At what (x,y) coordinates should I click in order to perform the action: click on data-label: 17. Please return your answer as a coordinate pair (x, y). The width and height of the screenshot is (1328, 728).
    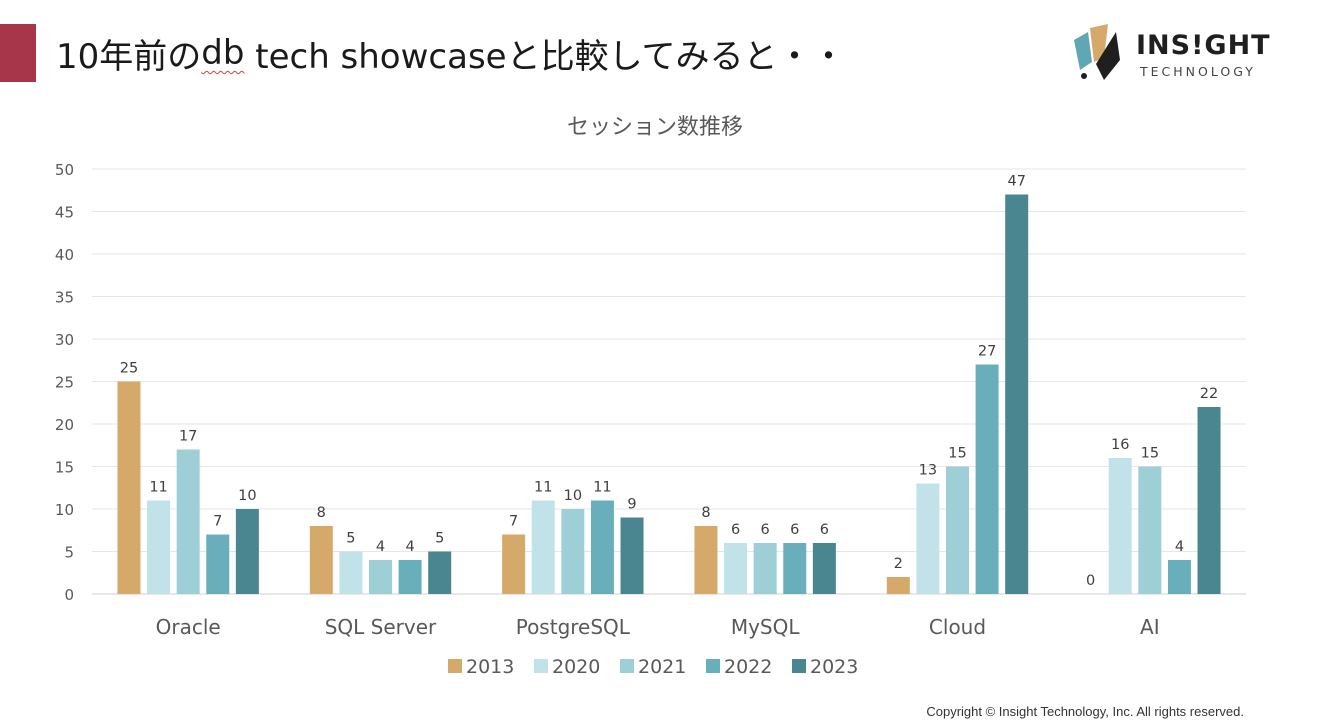
    Looking at the image, I should click on (188, 437).